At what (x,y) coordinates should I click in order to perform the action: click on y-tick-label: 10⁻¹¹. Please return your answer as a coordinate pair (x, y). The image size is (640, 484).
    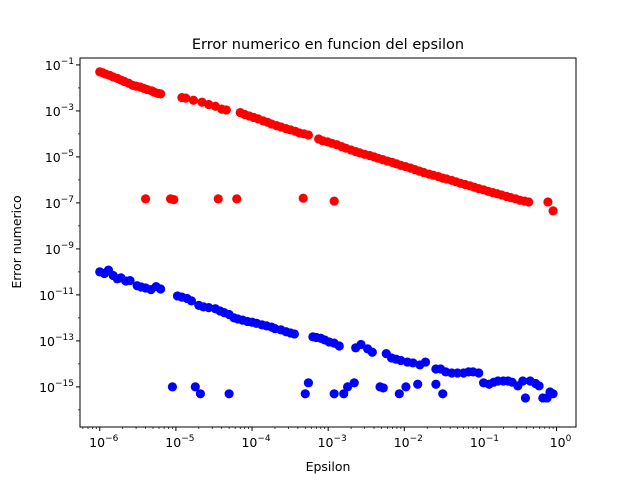
    Looking at the image, I should click on (56, 295).